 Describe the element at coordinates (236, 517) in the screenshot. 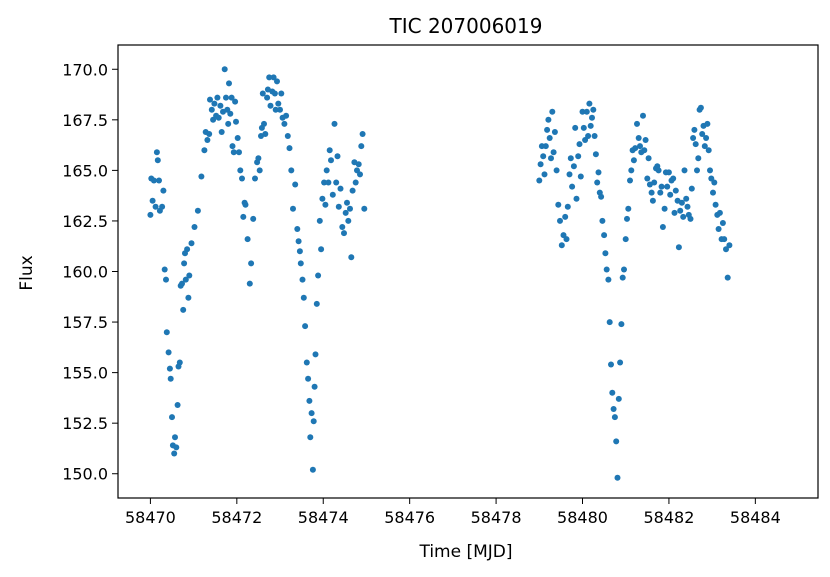

I see `x-tick-label: 58472` at that location.